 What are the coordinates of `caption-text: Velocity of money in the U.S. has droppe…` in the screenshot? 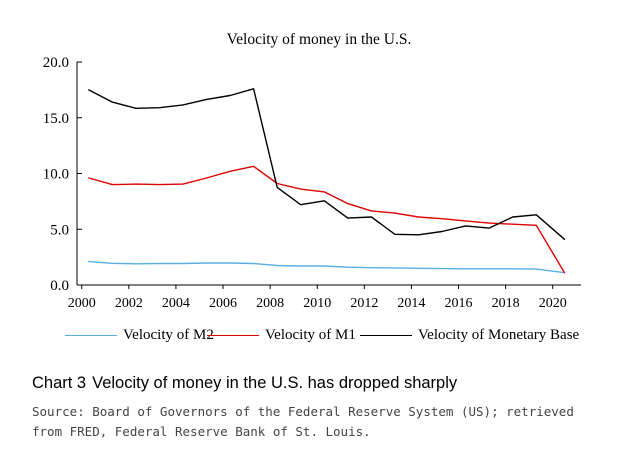 It's located at (275, 383).